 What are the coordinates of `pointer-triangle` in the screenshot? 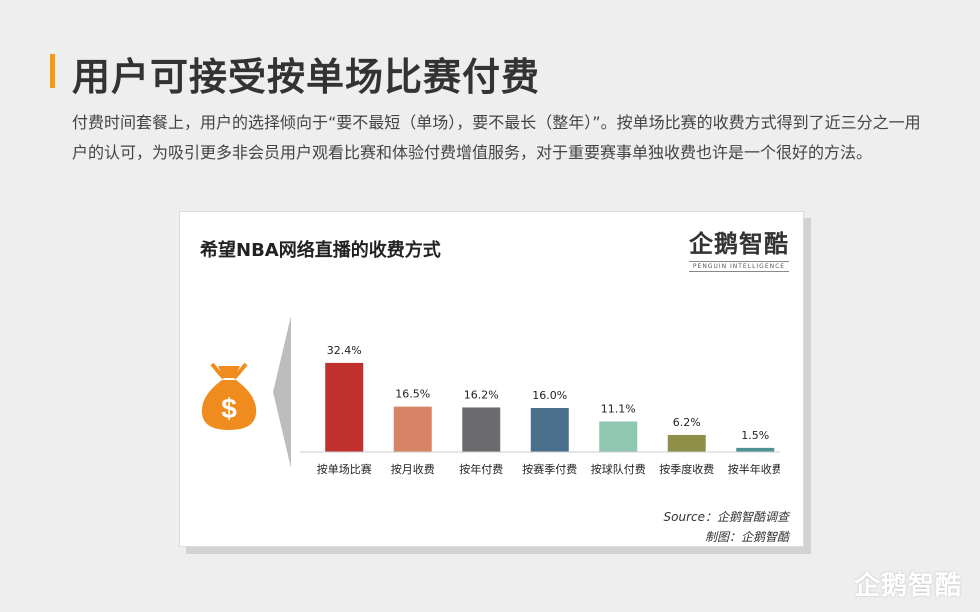 It's located at (282, 392).